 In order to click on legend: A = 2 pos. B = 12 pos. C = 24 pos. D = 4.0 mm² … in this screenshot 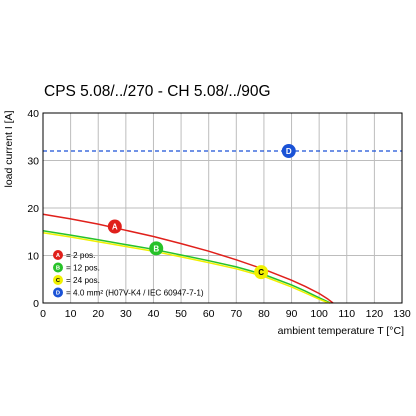, I will do `click(128, 274)`.